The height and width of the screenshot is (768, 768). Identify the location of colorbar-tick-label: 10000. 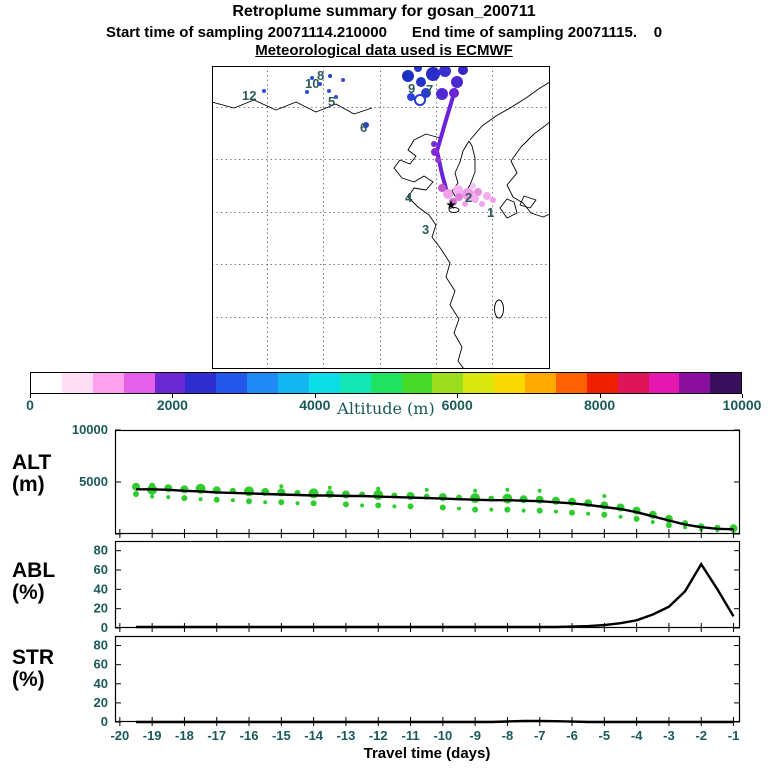
(742, 405).